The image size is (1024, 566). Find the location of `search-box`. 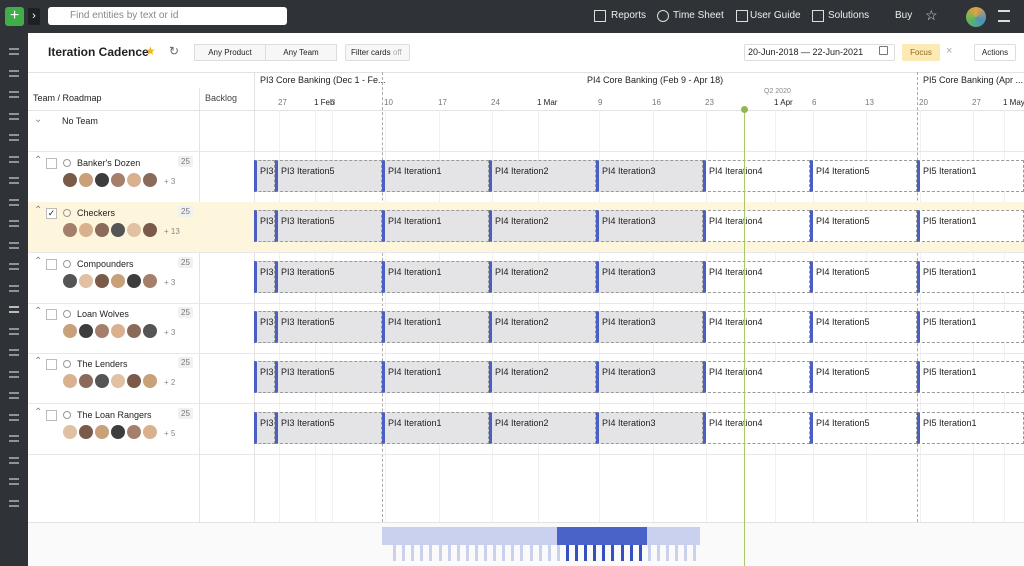

search-box is located at coordinates (167, 16).